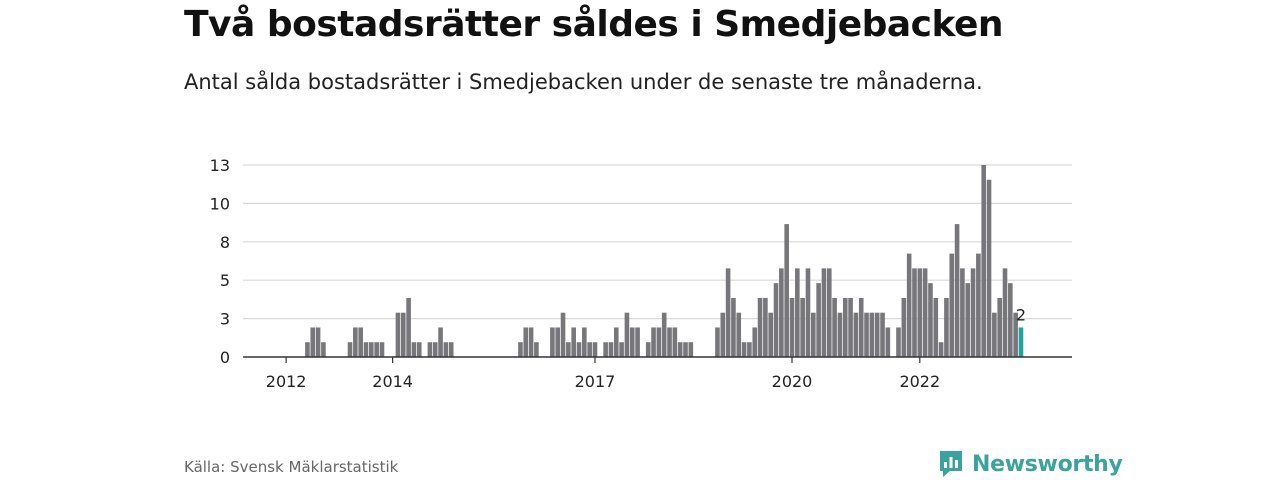 This screenshot has width=1280, height=480. What do you see at coordinates (286, 381) in the screenshot?
I see `x-tick-label: 2012` at bounding box center [286, 381].